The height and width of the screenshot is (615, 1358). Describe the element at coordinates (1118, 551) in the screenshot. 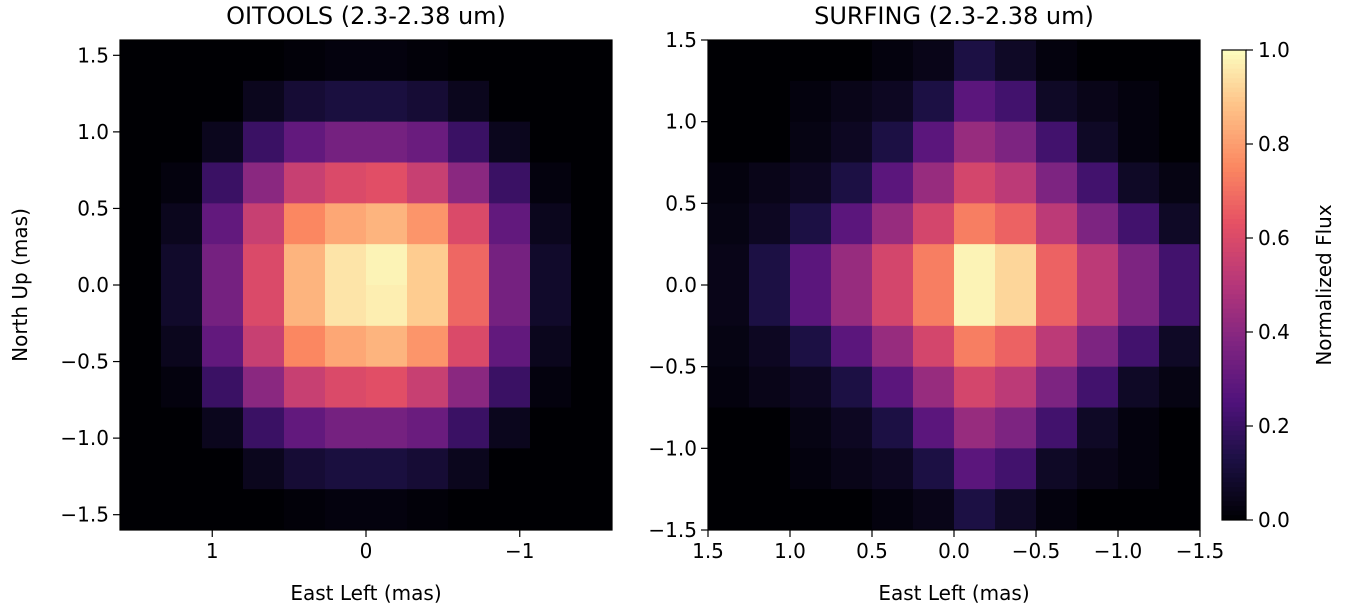

I see `x-tick-label: −1.0` at that location.